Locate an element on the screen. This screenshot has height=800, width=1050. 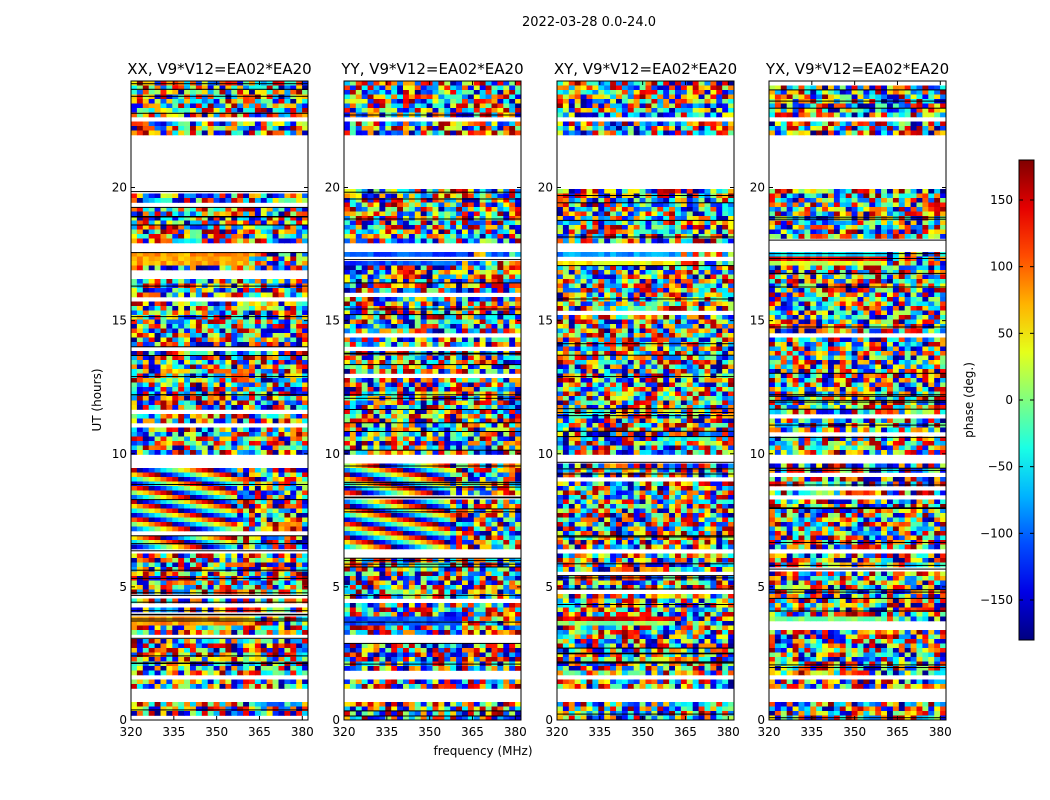
colorbar-tick-label: 150 is located at coordinates (1001, 200).